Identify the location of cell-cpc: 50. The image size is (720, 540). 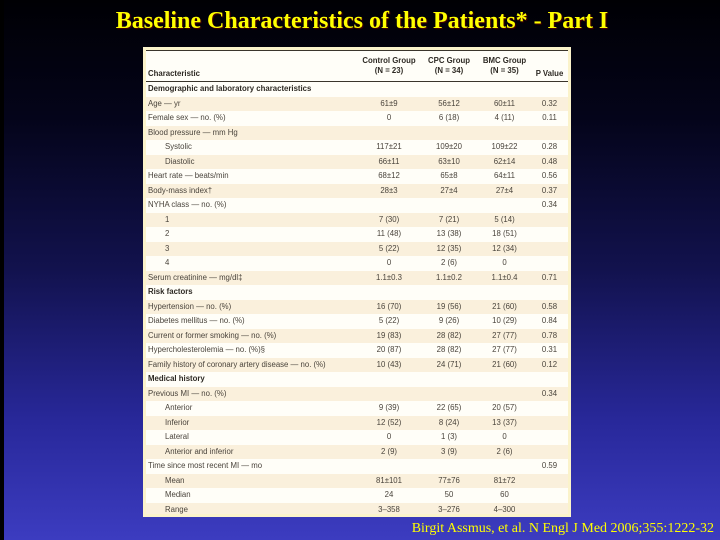
(449, 495).